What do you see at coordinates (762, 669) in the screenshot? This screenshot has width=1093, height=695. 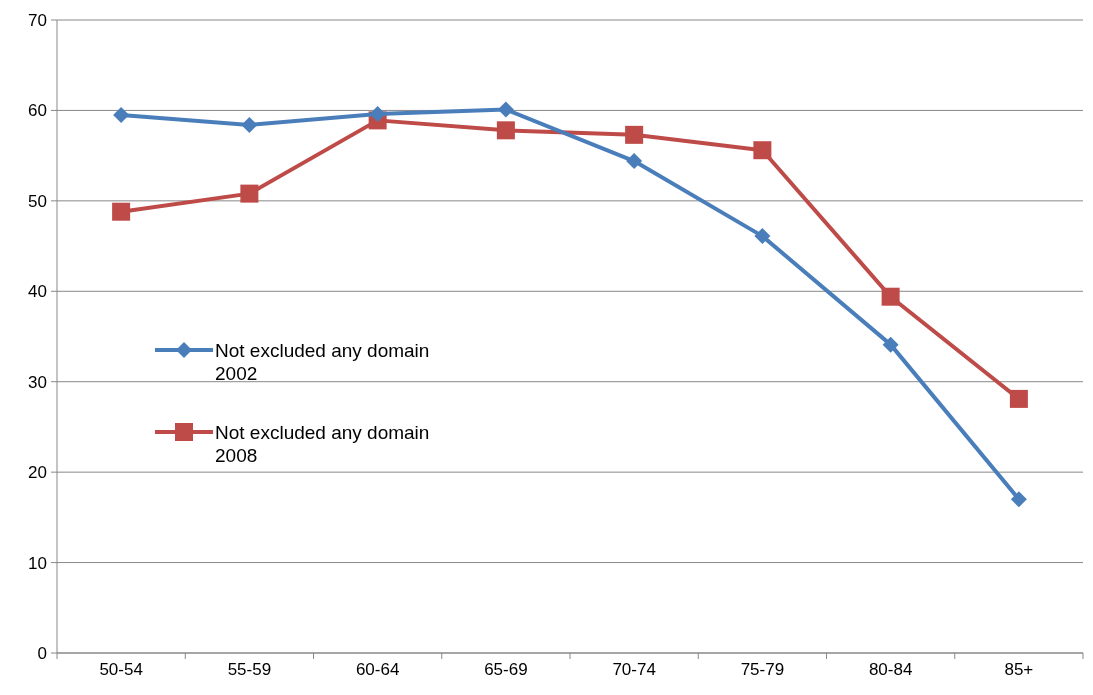 I see `x-tick-label: 75-79` at bounding box center [762, 669].